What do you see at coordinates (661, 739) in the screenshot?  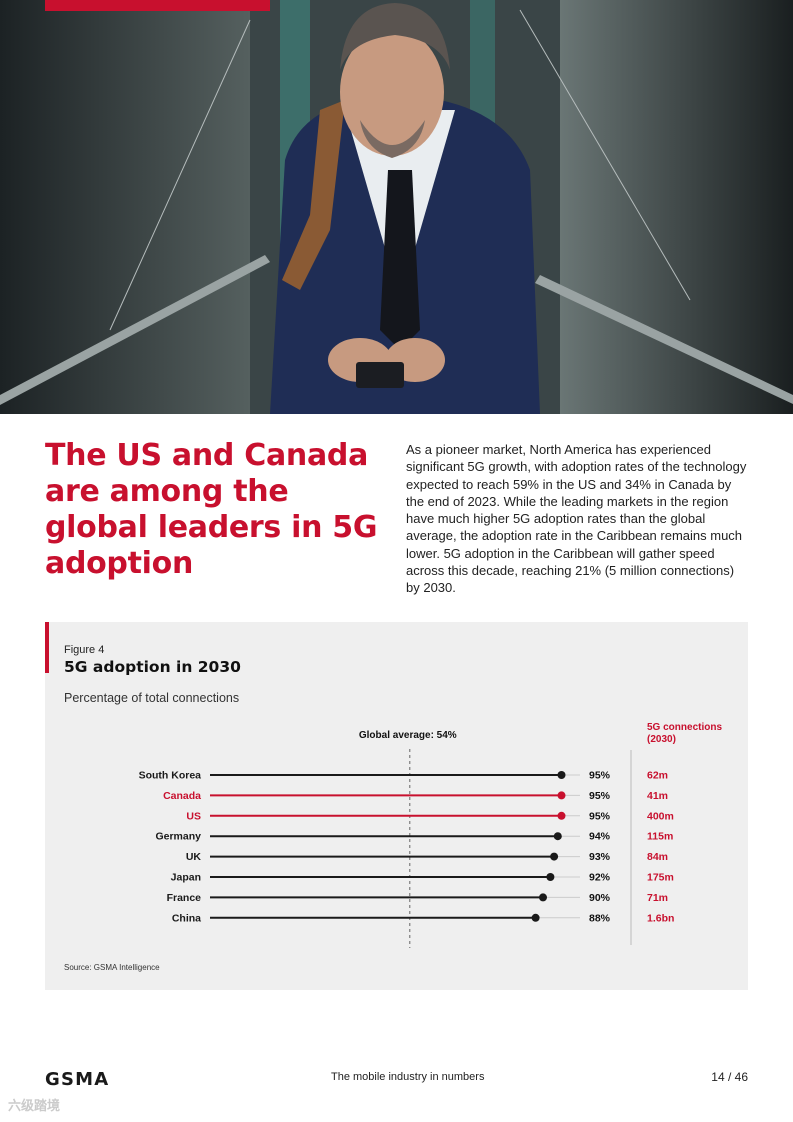 I see `connections-header-line2: (2030)` at bounding box center [661, 739].